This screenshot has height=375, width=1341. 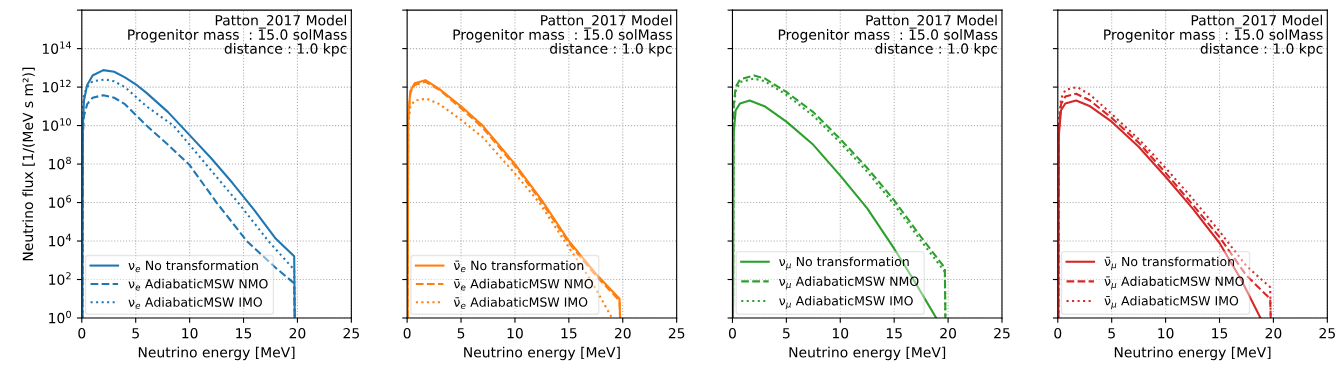 I want to click on y-tick-label: 10$^{2}$, so click(x=60, y=278).